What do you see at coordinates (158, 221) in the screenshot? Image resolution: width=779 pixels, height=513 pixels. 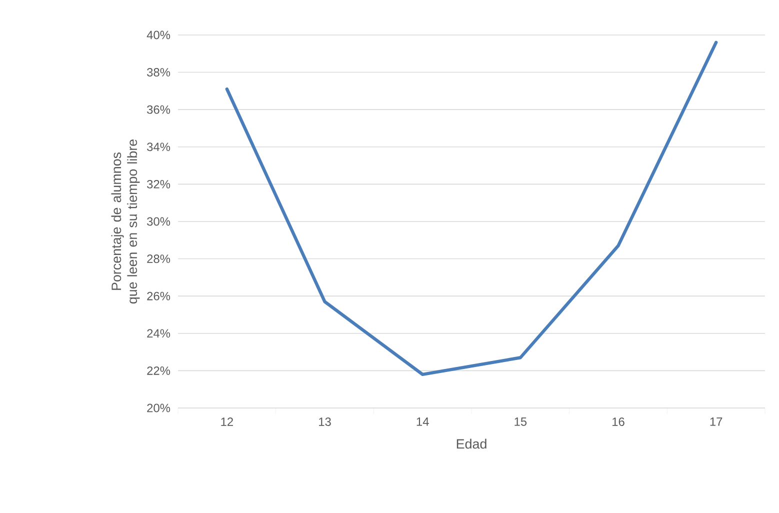 I see `y-tick-label: 30%` at bounding box center [158, 221].